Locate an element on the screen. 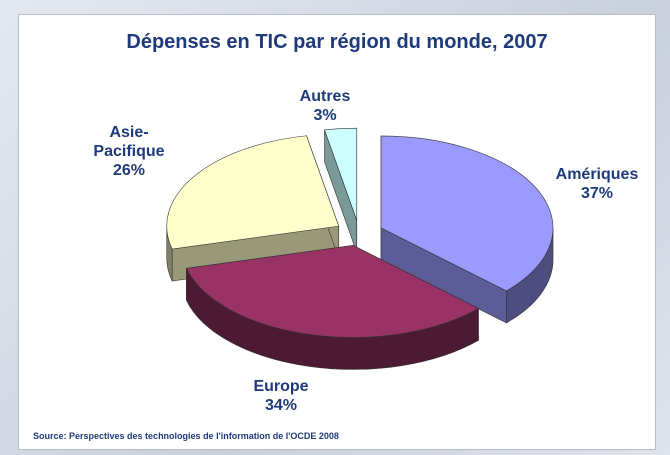 The width and height of the screenshot is (670, 455). slice-label: Europe 34% is located at coordinates (281, 396).